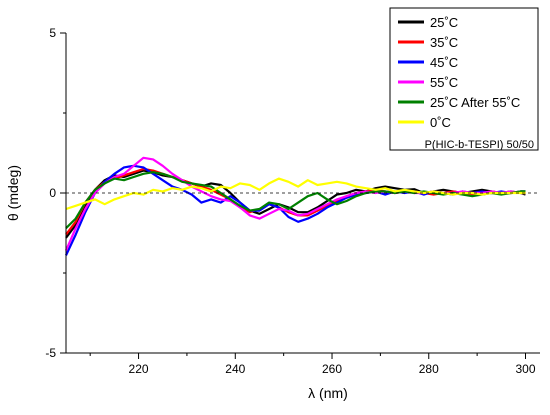 Image resolution: width=550 pixels, height=415 pixels. I want to click on y-tick-label: 0, so click(52, 193).